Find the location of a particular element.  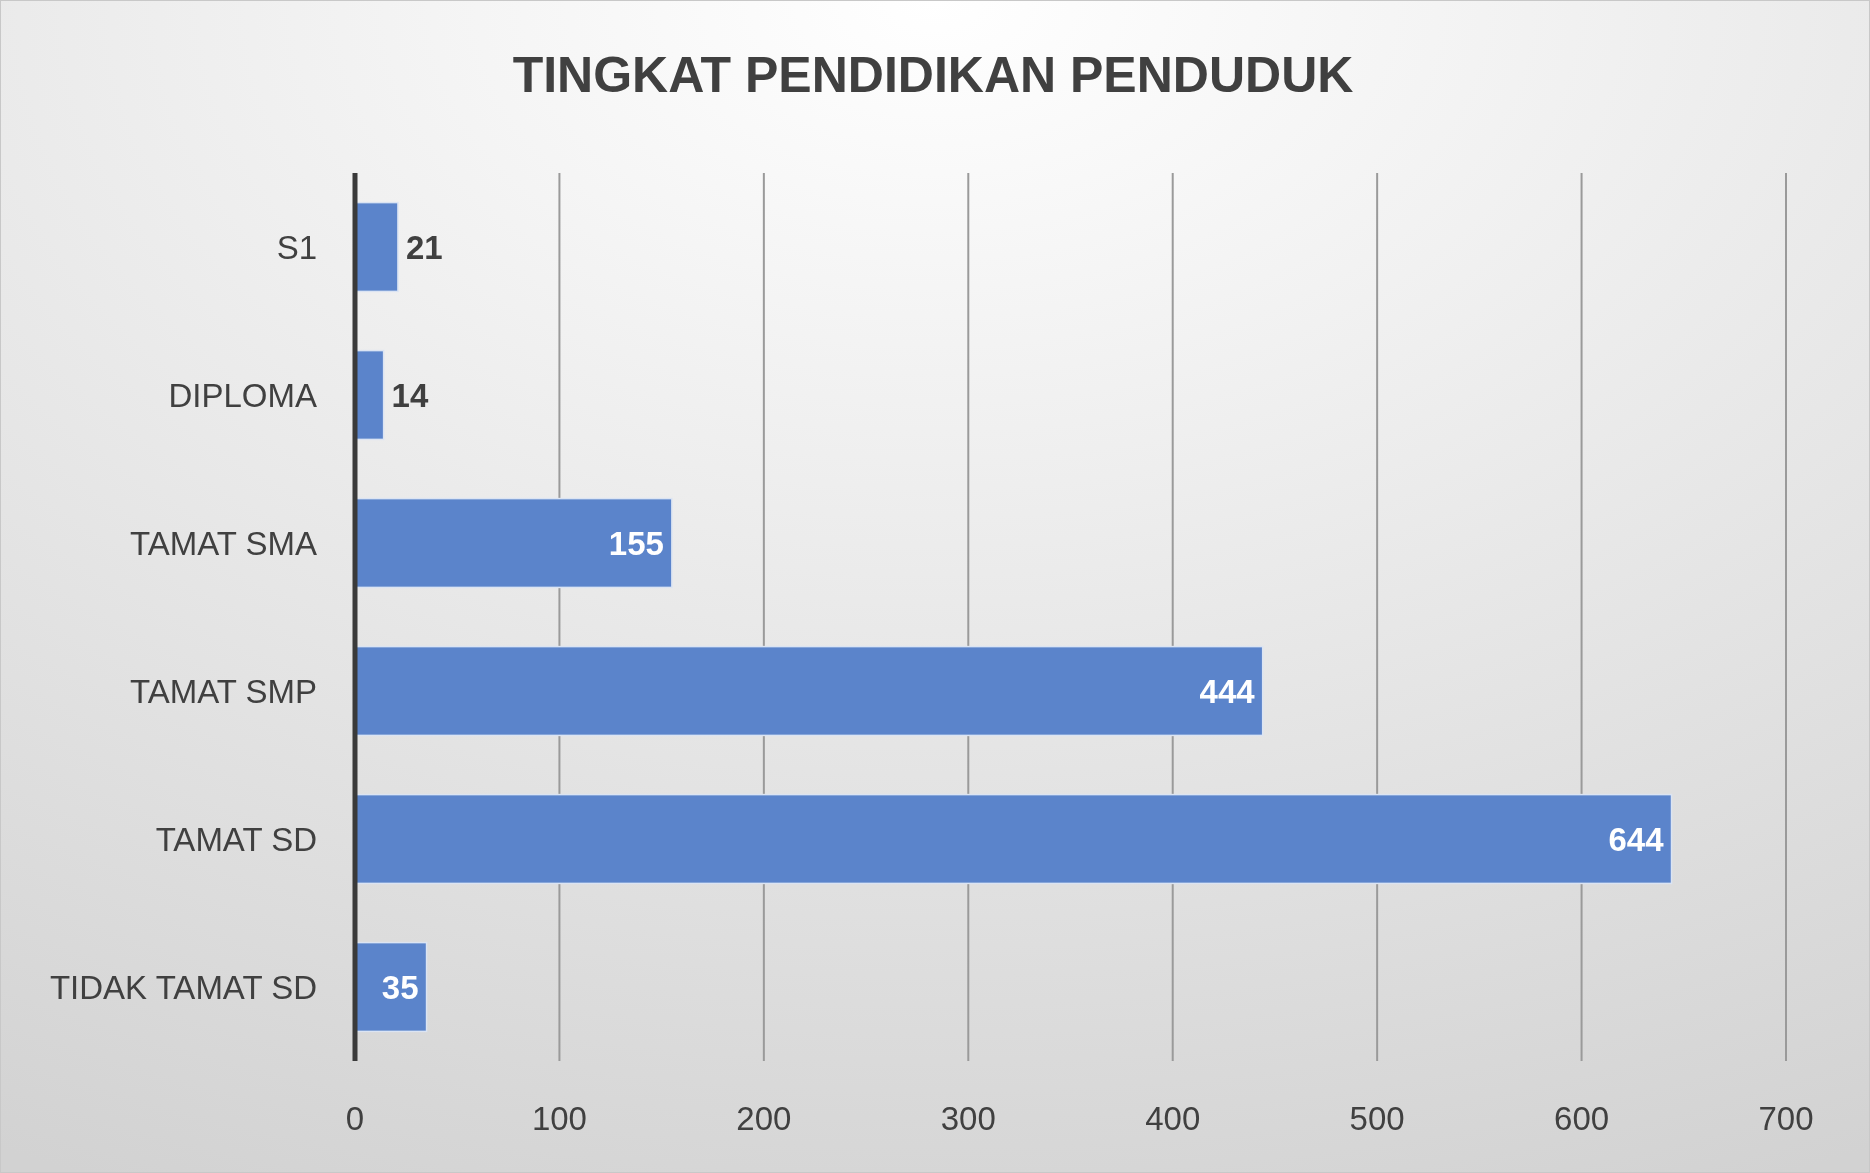

y-tick-label: TAMAT SMP is located at coordinates (223, 691).